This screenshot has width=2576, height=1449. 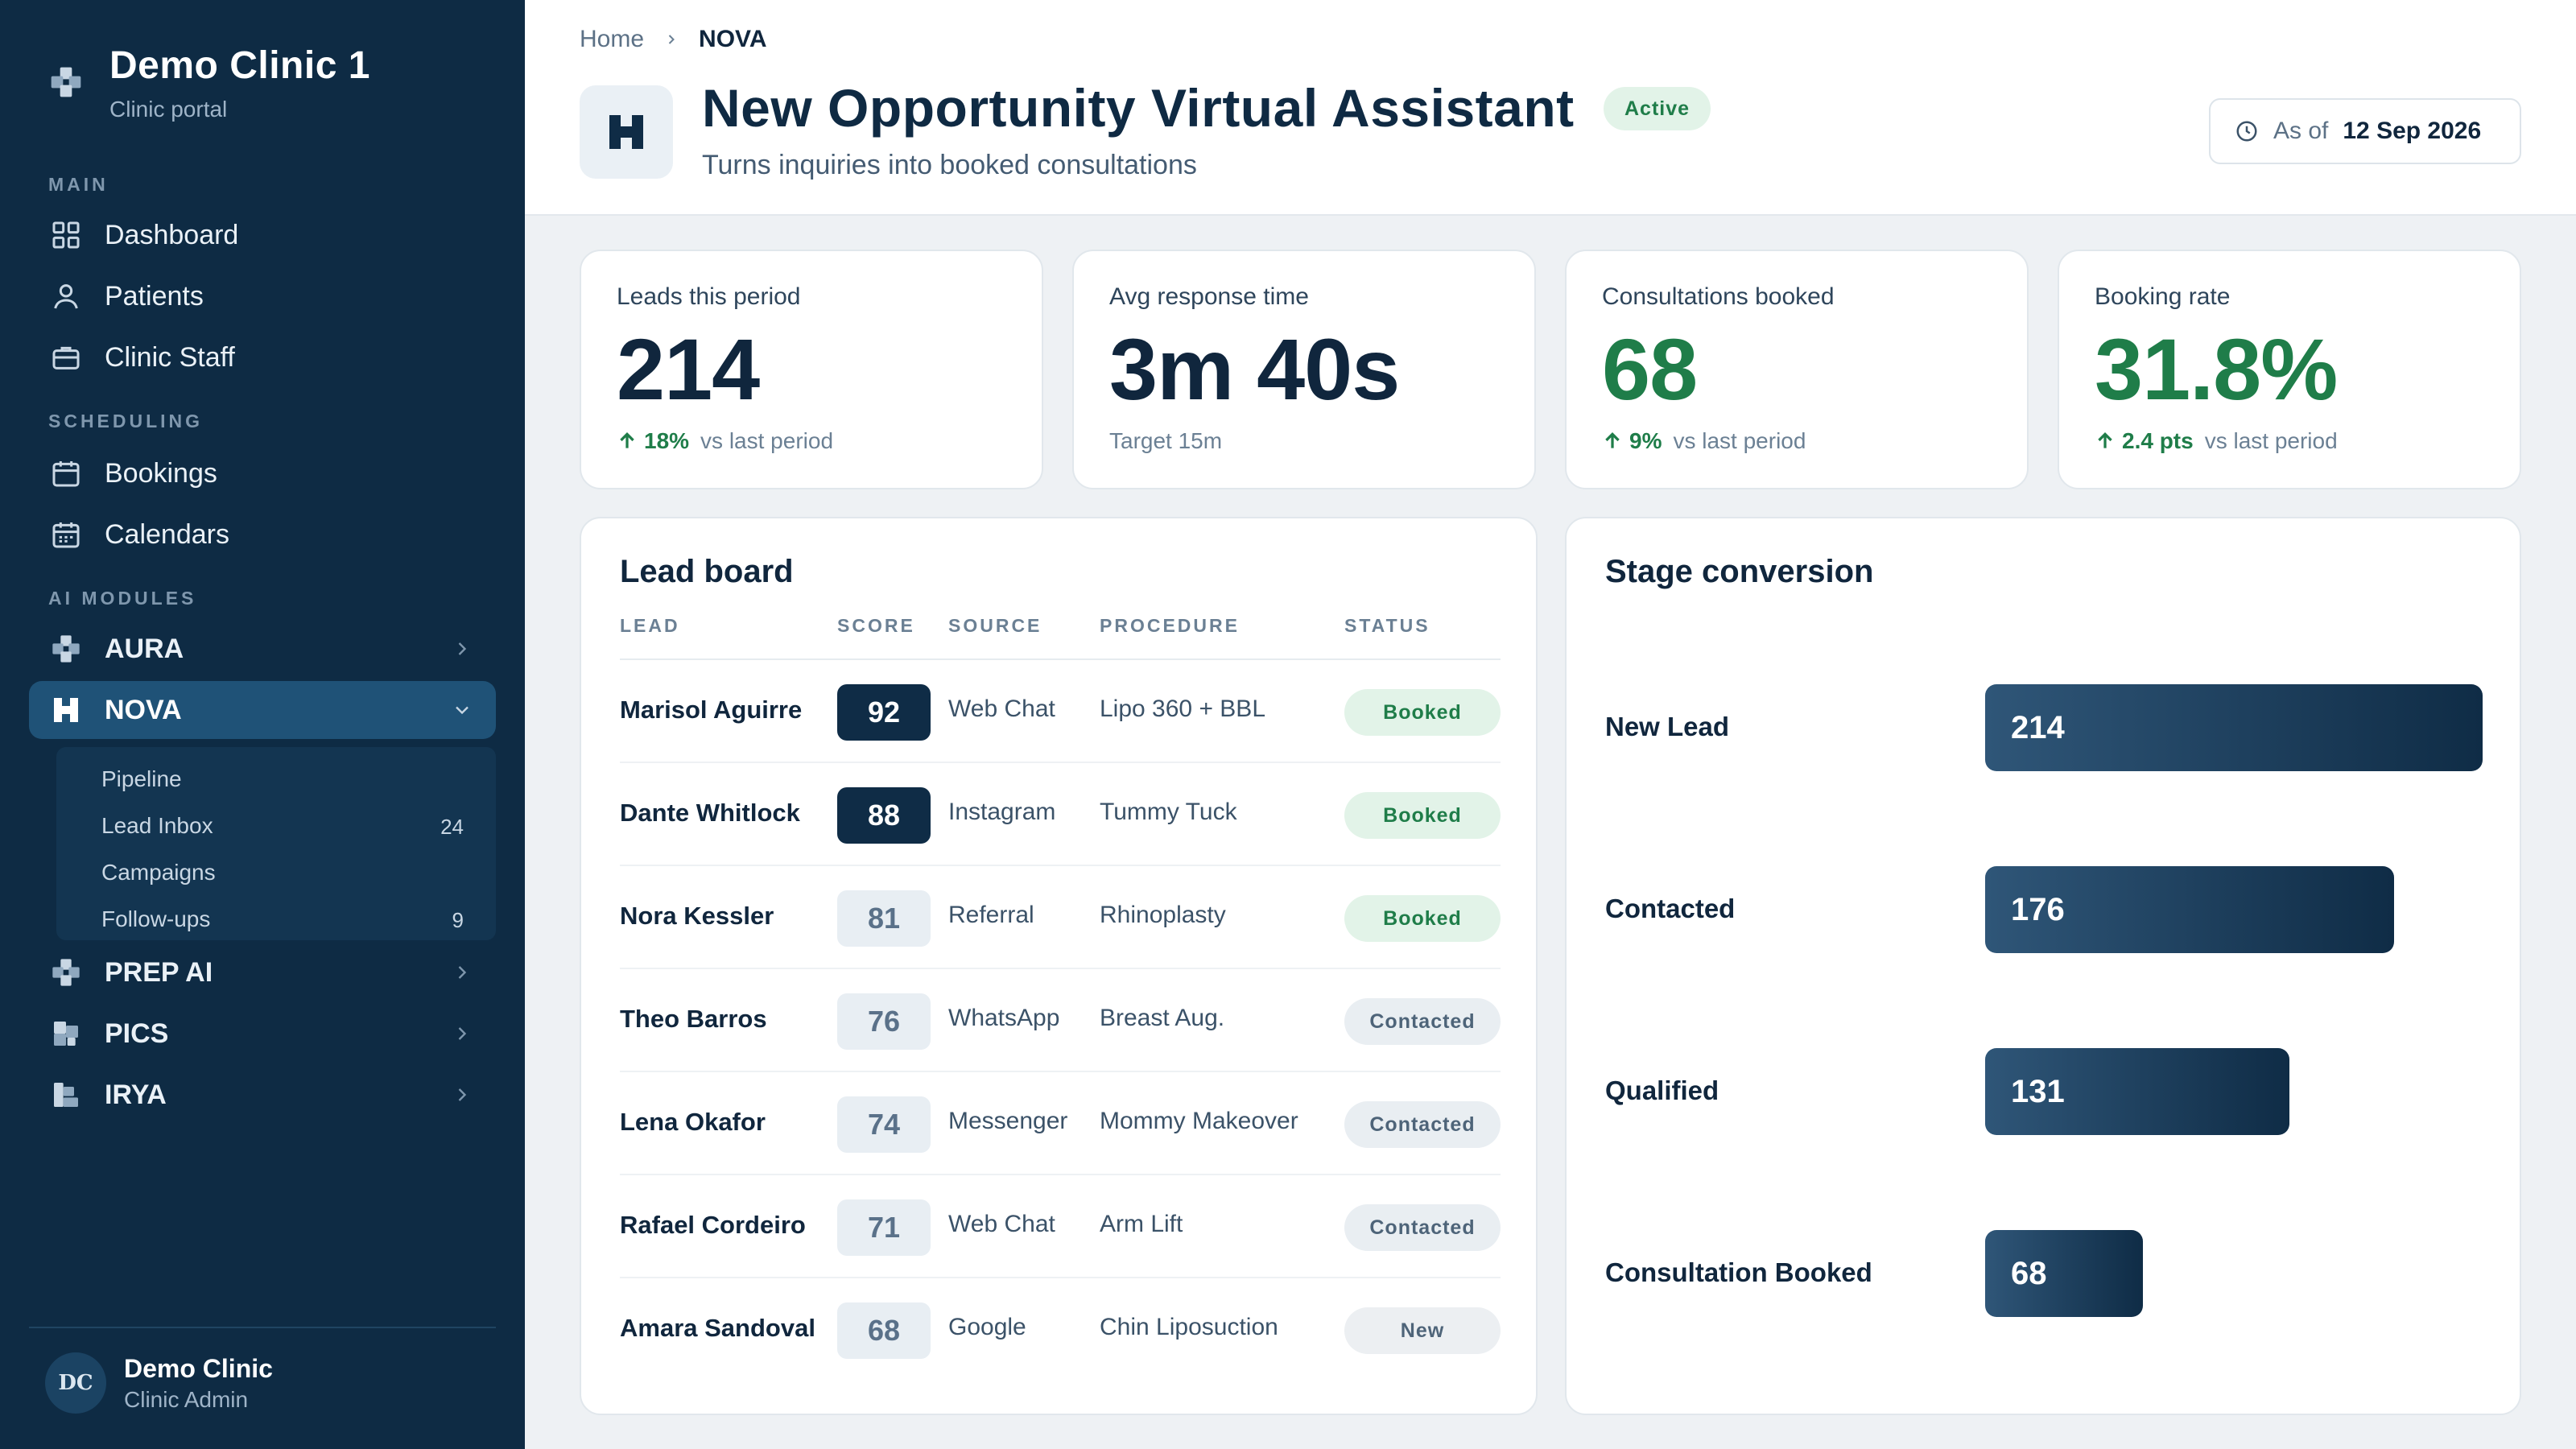 I want to click on stage-label: Contacted, so click(x=1670, y=908).